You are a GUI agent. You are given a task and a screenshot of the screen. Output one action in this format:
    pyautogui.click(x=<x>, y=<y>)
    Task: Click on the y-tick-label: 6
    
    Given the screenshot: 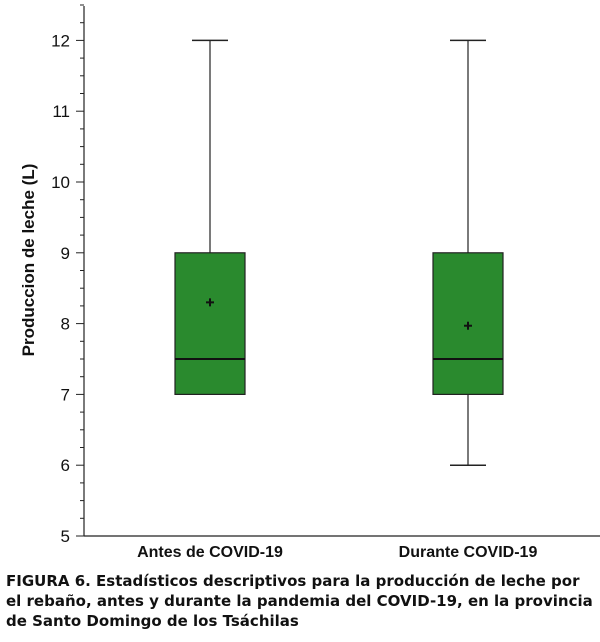 What is the action you would take?
    pyautogui.click(x=65, y=465)
    